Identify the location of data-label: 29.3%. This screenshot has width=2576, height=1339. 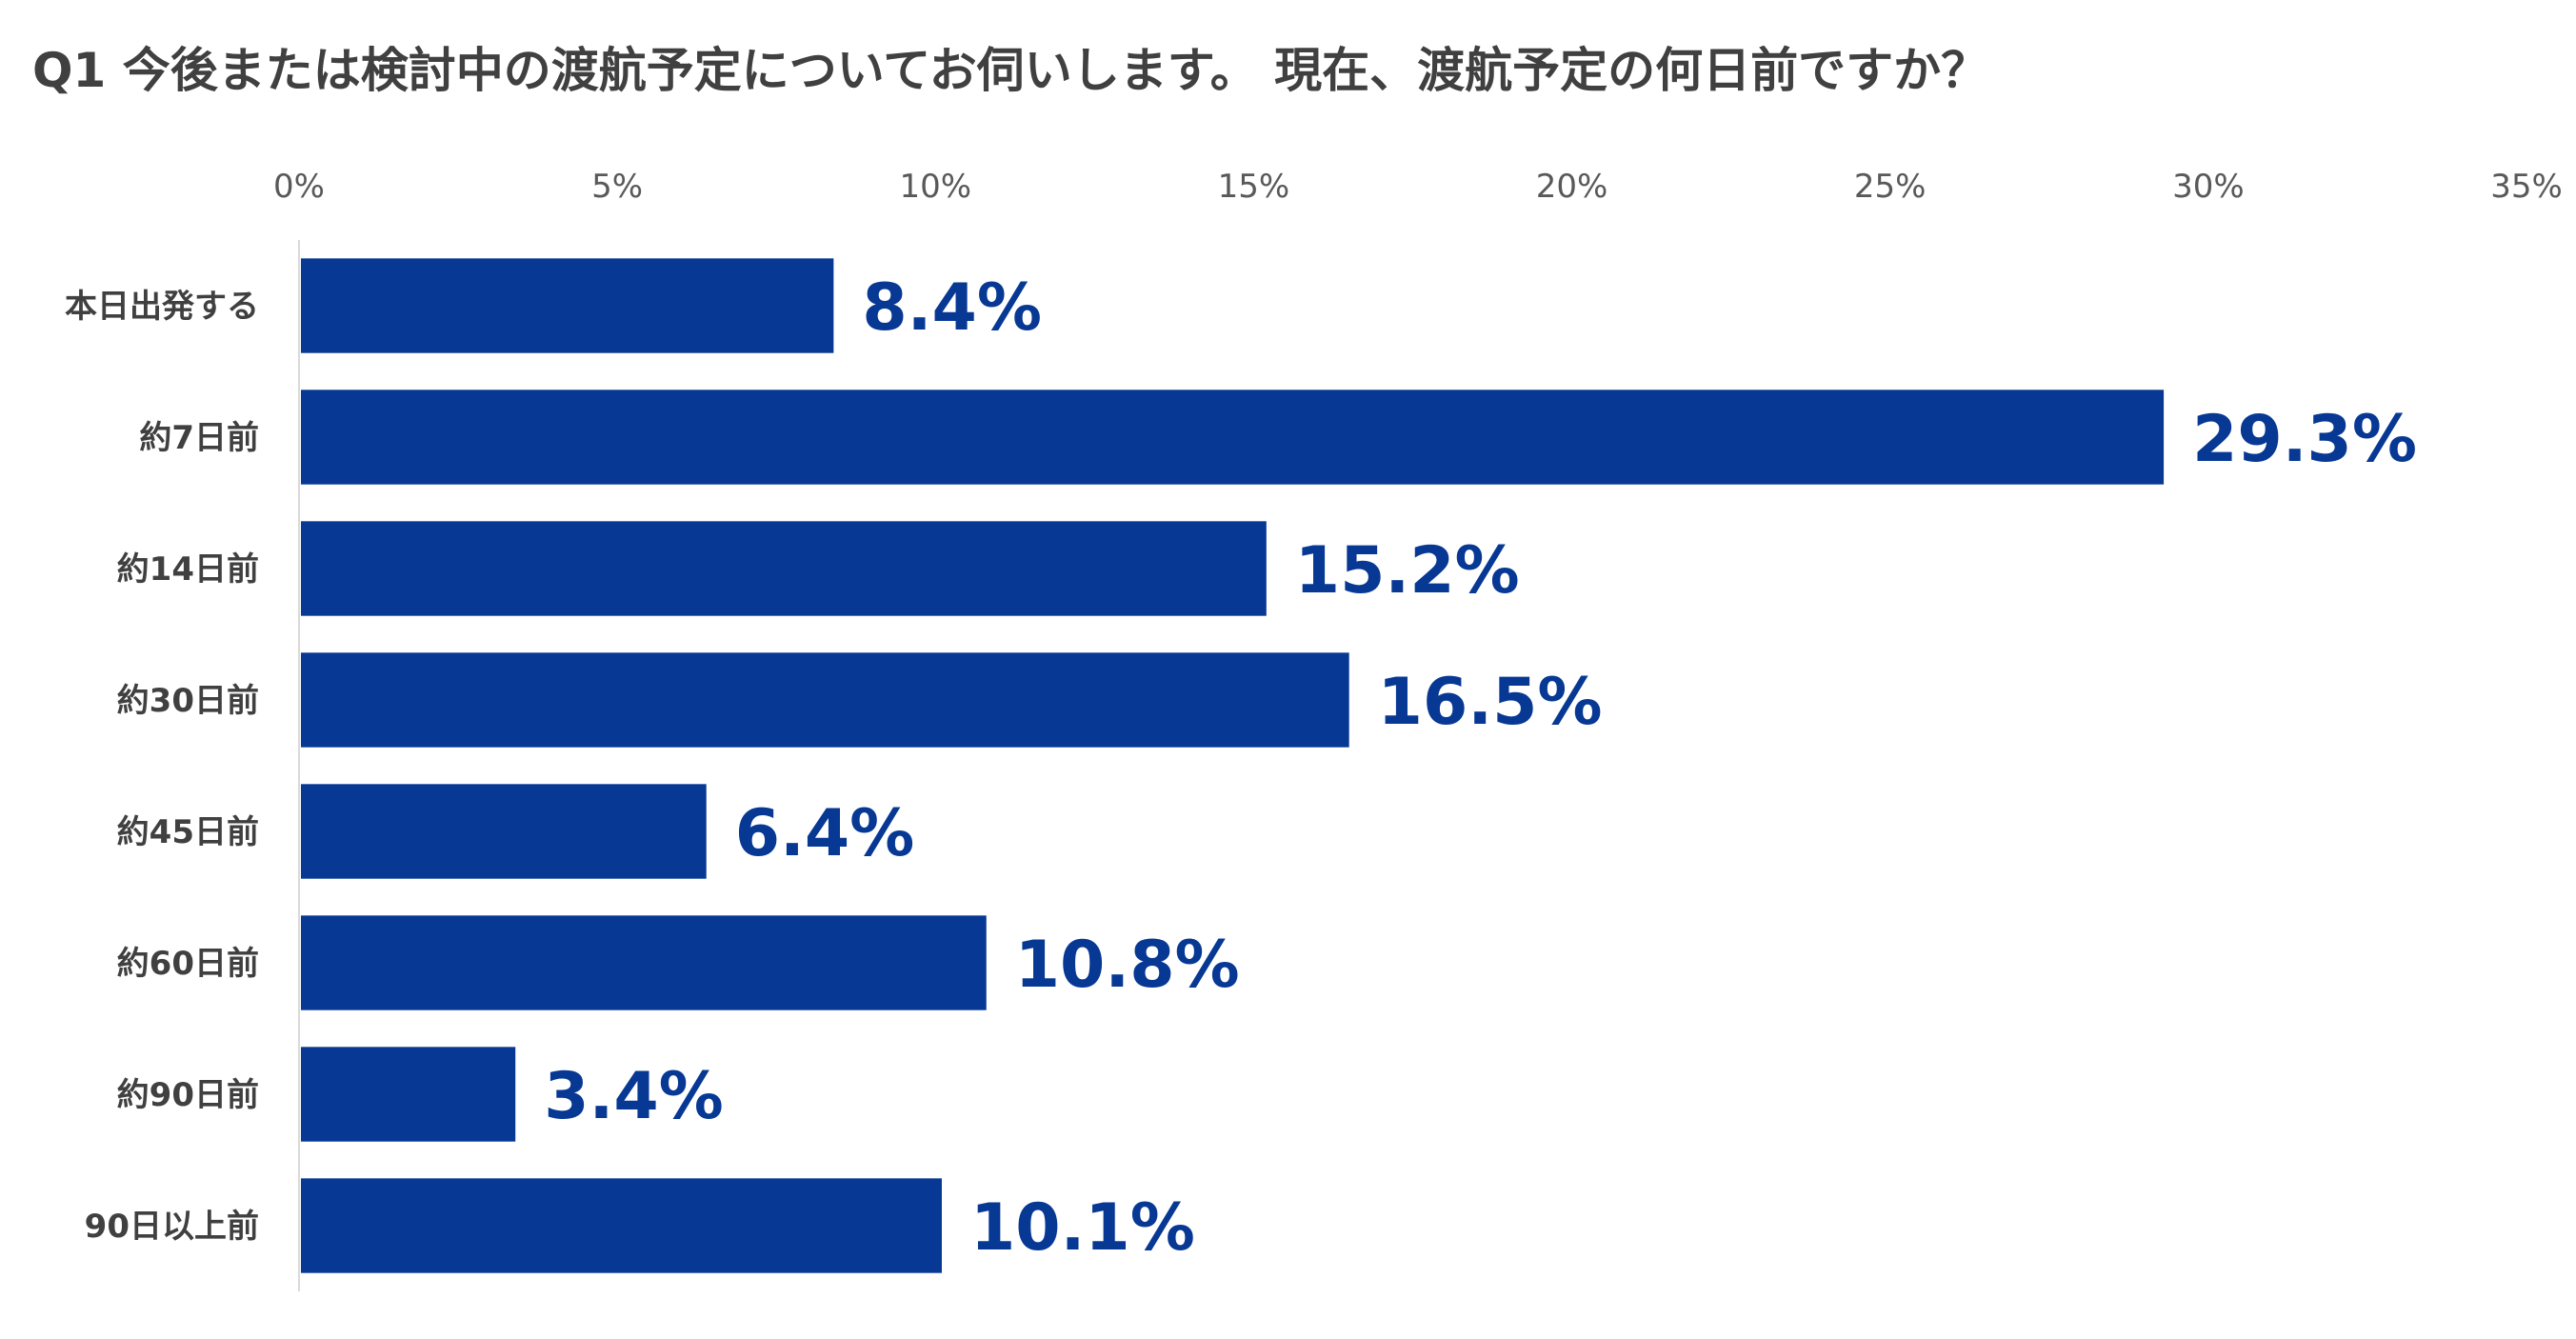
(2304, 439).